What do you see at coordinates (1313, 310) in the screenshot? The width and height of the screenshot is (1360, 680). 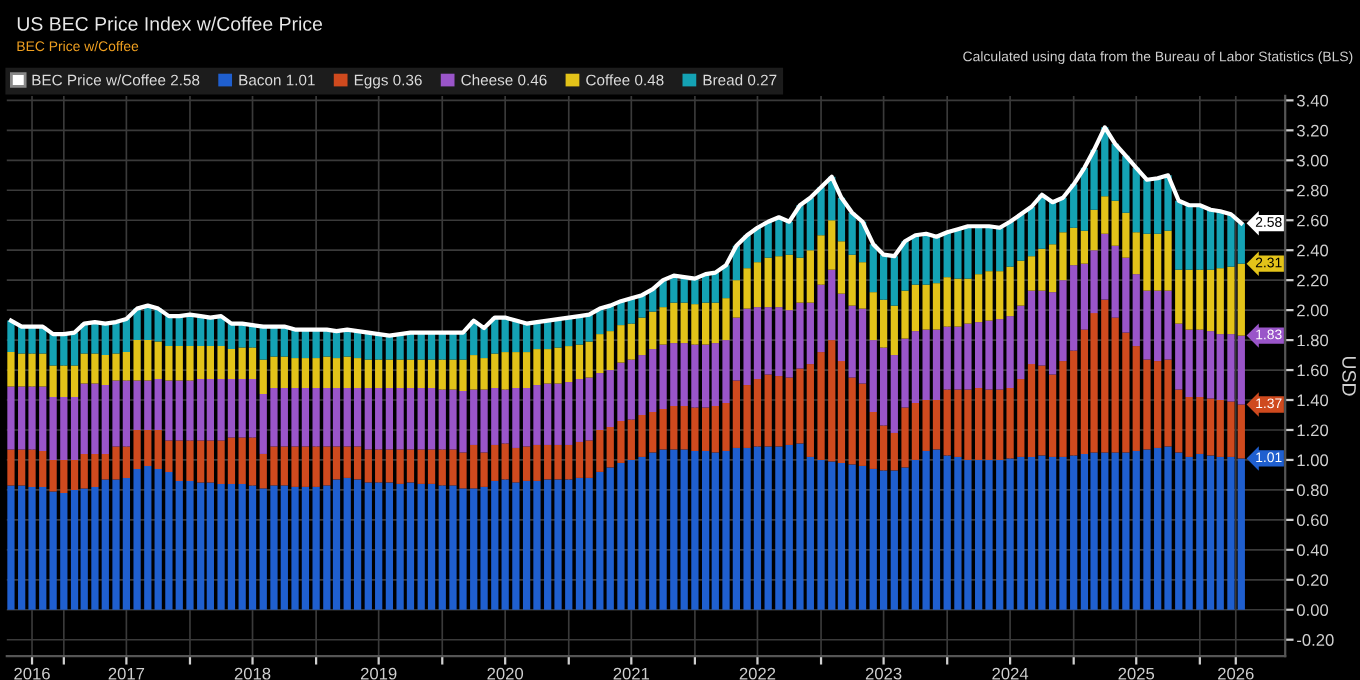 I see `y-tick-label: 2.00` at bounding box center [1313, 310].